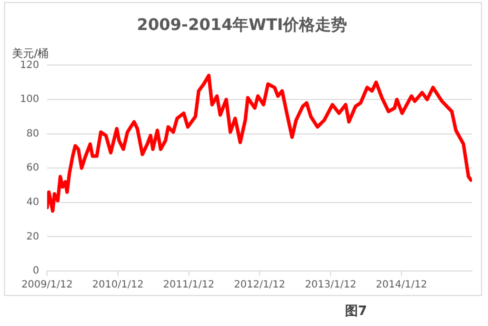 The height and width of the screenshot is (326, 488). I want to click on x-tick-label: 2011/1/12, so click(188, 285).